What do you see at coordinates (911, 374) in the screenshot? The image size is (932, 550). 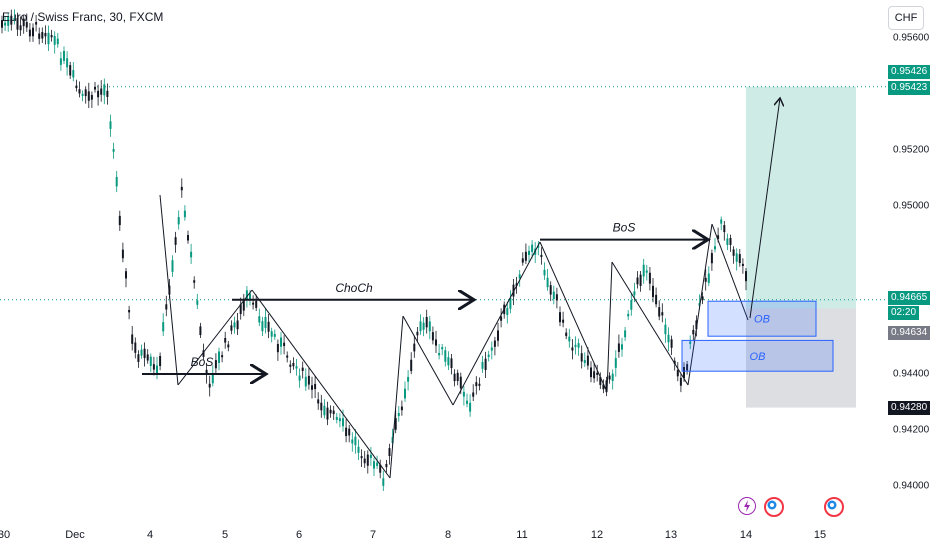 I see `price-tick: 0.94400` at bounding box center [911, 374].